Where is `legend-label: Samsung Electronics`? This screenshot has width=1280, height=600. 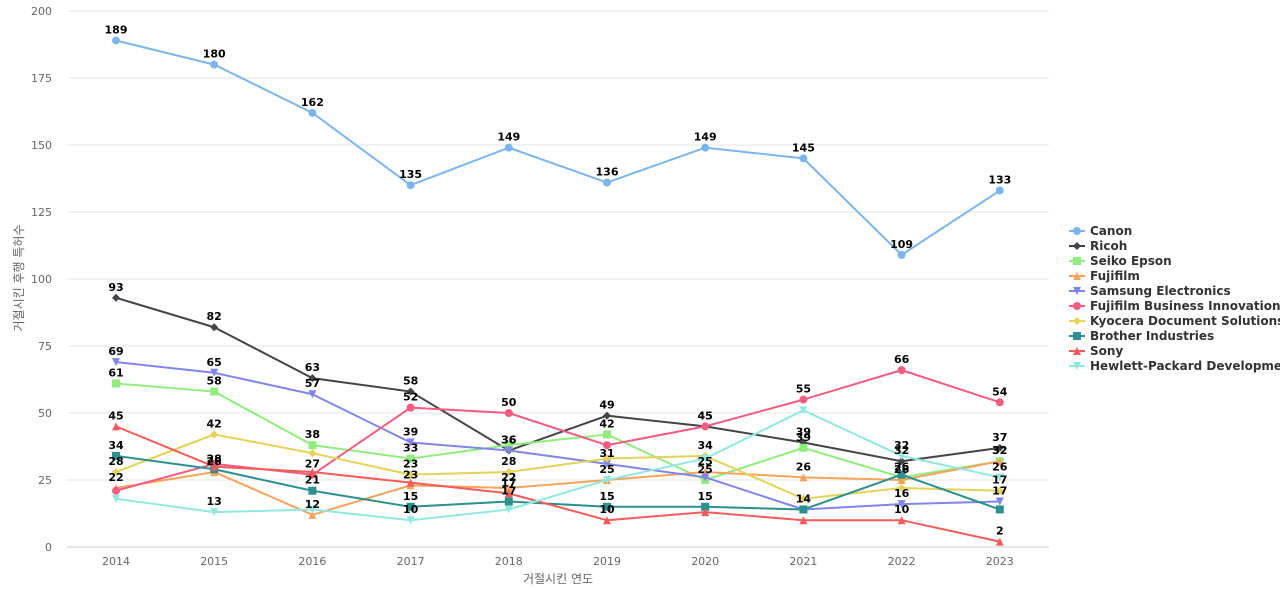
legend-label: Samsung Electronics is located at coordinates (1160, 291).